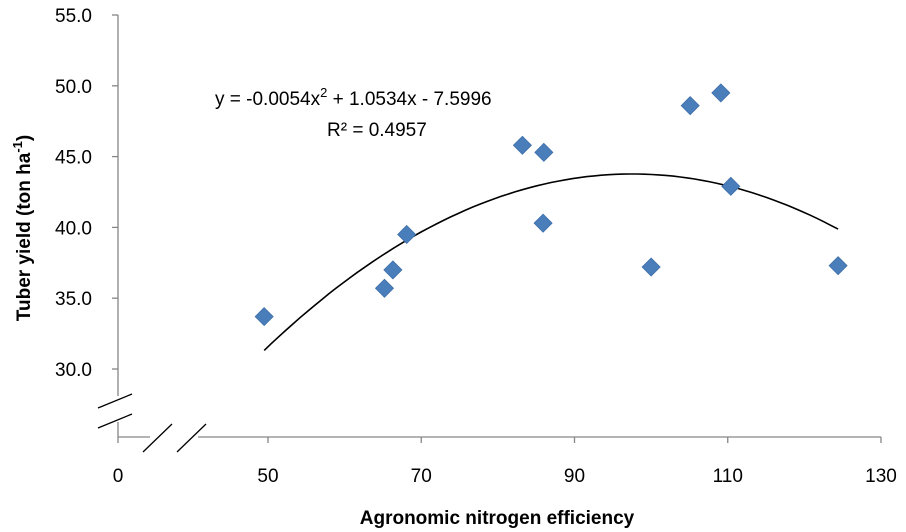 Image resolution: width=906 pixels, height=532 pixels. What do you see at coordinates (86, 193) in the screenshot?
I see `y-ticks: 30.0 35.0 40.0 45.0 50.0 55.0` at bounding box center [86, 193].